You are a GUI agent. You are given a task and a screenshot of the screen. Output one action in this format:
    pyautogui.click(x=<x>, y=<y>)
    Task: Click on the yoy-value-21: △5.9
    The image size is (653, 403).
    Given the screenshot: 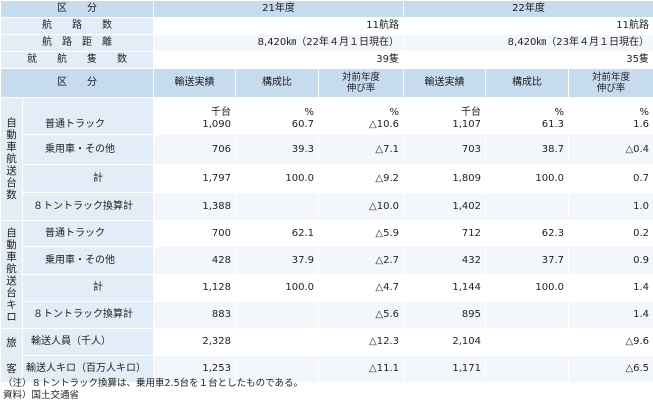 What is the action you would take?
    pyautogui.click(x=361, y=233)
    